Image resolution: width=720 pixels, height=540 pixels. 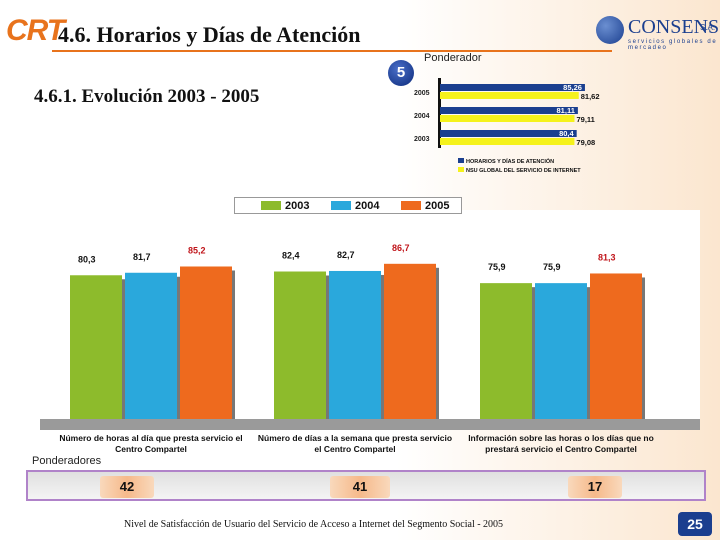 What do you see at coordinates (401, 248) in the screenshot?
I see `bar-data-label: 86,7` at bounding box center [401, 248].